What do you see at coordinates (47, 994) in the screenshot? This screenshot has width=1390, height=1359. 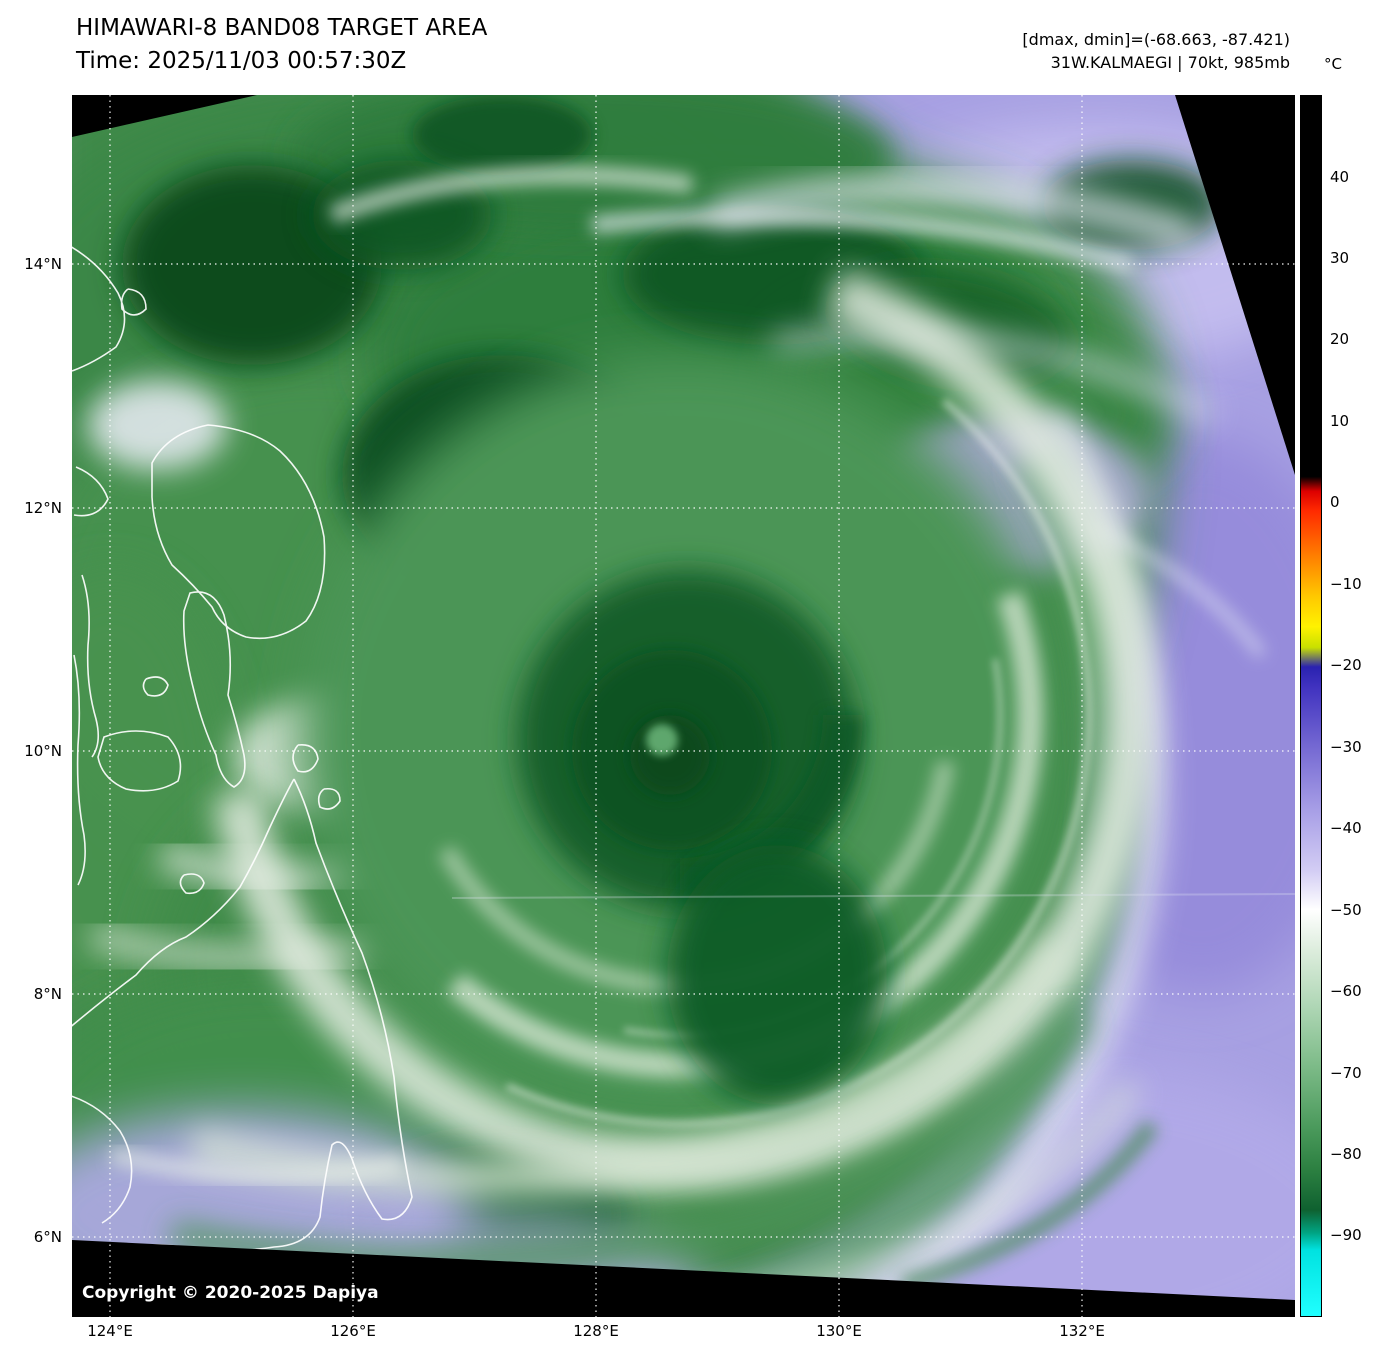 I see `lat-tick-label: 8°N` at bounding box center [47, 994].